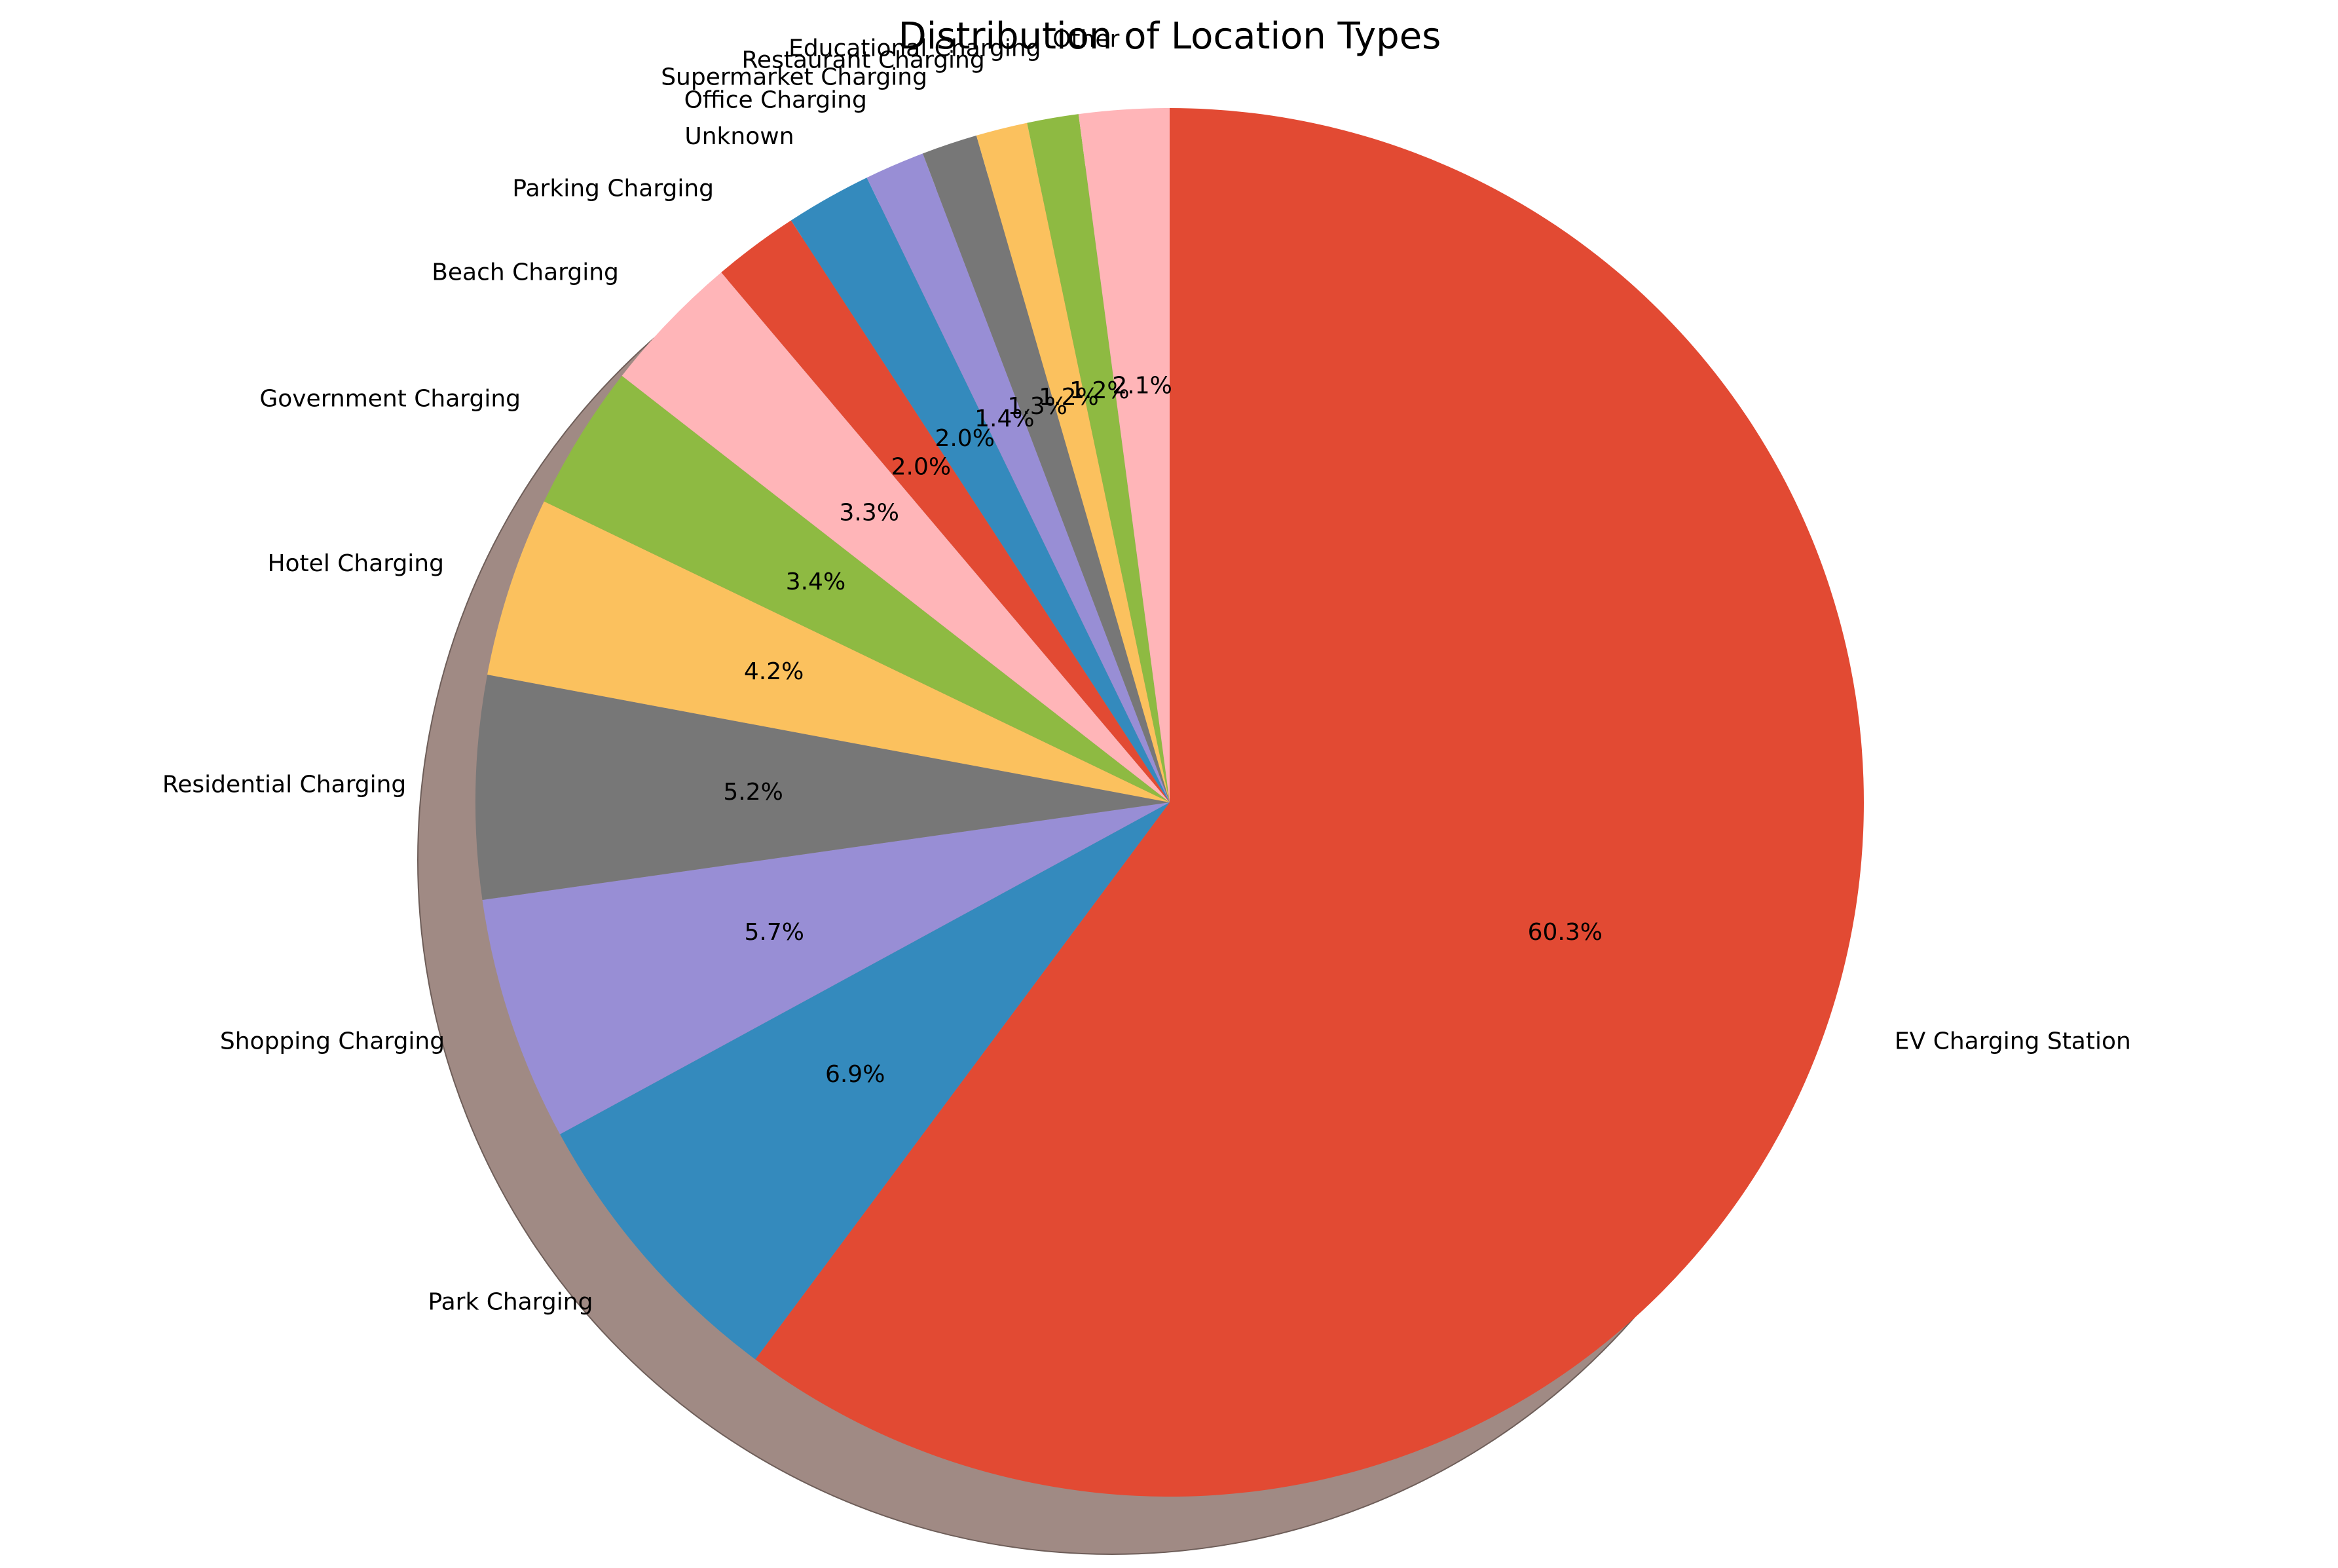 Image resolution: width=2338 pixels, height=1568 pixels. What do you see at coordinates (774, 671) in the screenshot?
I see `percentage-label: 4.2%` at bounding box center [774, 671].